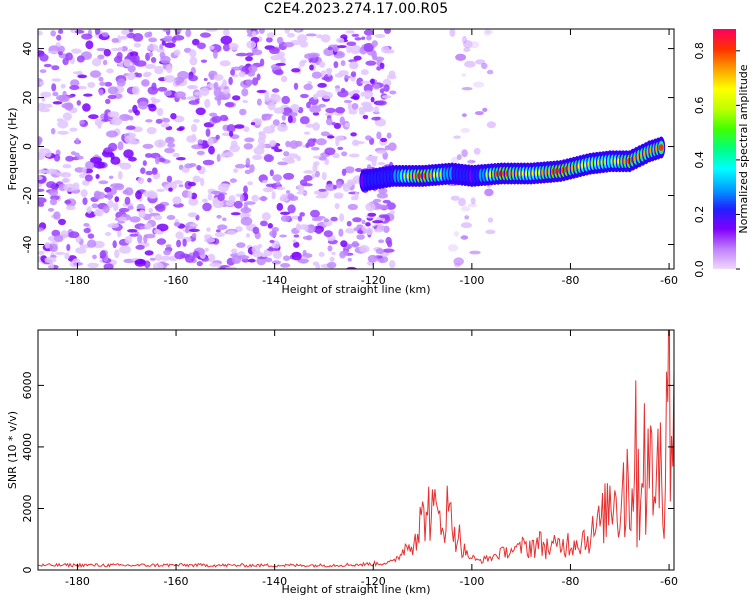 The image size is (750, 600). What do you see at coordinates (77, 280) in the screenshot?
I see `spectrogram-x-tick-label: -180` at bounding box center [77, 280].